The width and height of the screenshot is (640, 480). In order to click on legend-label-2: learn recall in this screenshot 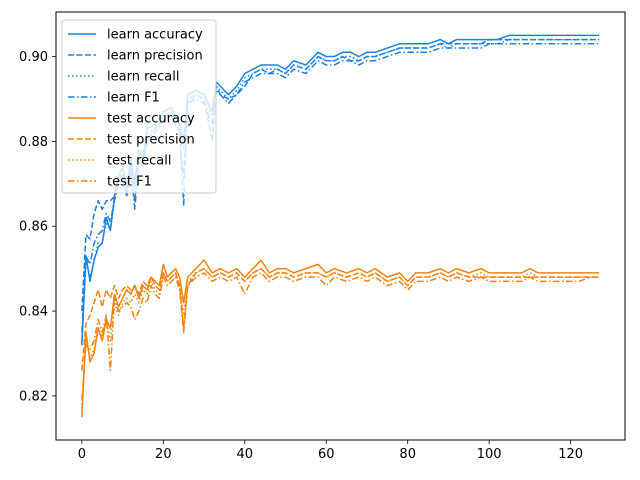, I will do `click(143, 77)`.